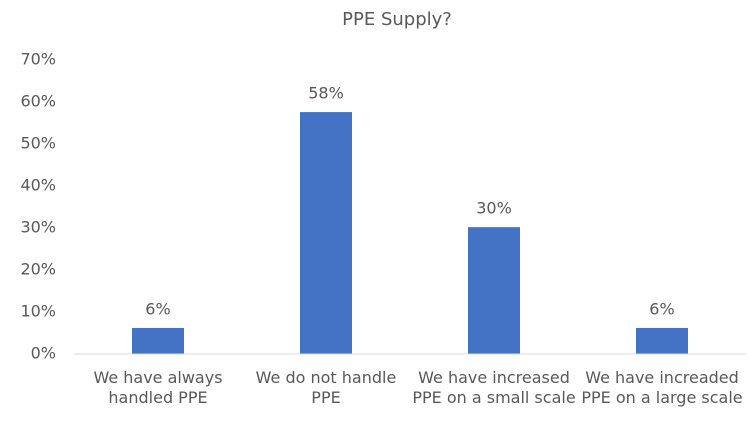  Describe the element at coordinates (158, 387) in the screenshot. I see `x-tick-label: We have always handled PPE` at that location.